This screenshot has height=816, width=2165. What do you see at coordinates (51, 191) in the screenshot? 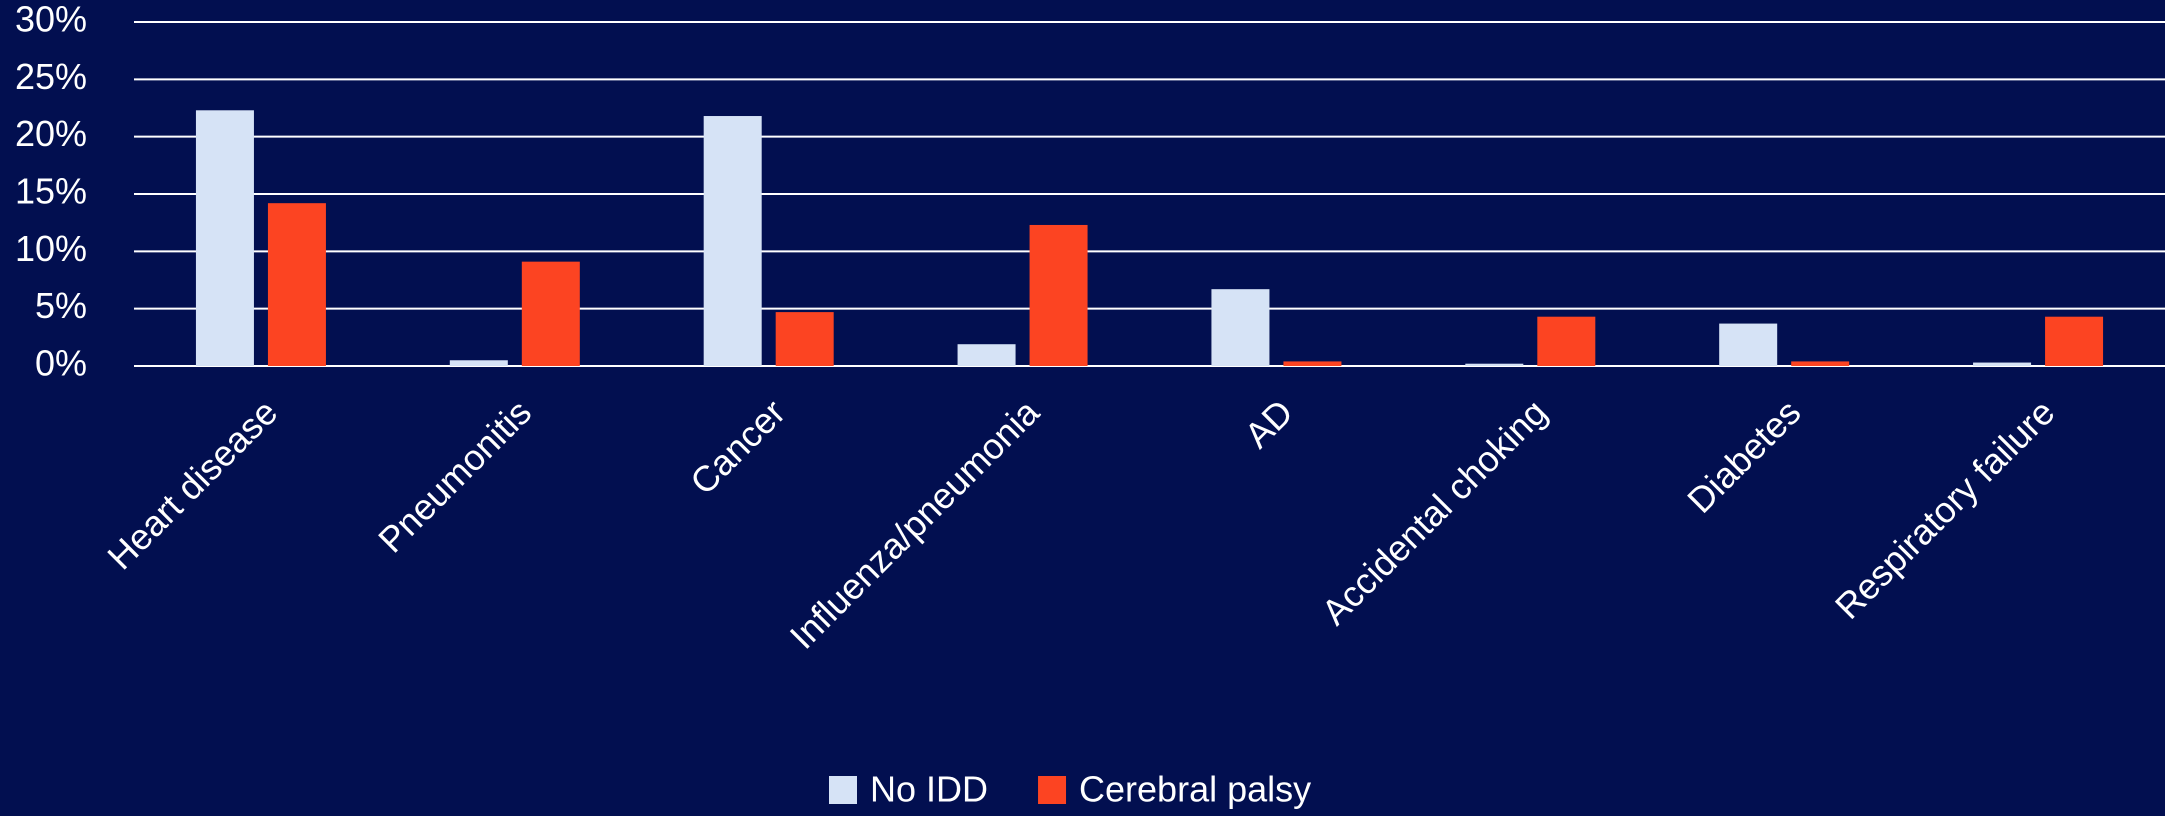
I see `y-tick-label: 15%` at bounding box center [51, 191].